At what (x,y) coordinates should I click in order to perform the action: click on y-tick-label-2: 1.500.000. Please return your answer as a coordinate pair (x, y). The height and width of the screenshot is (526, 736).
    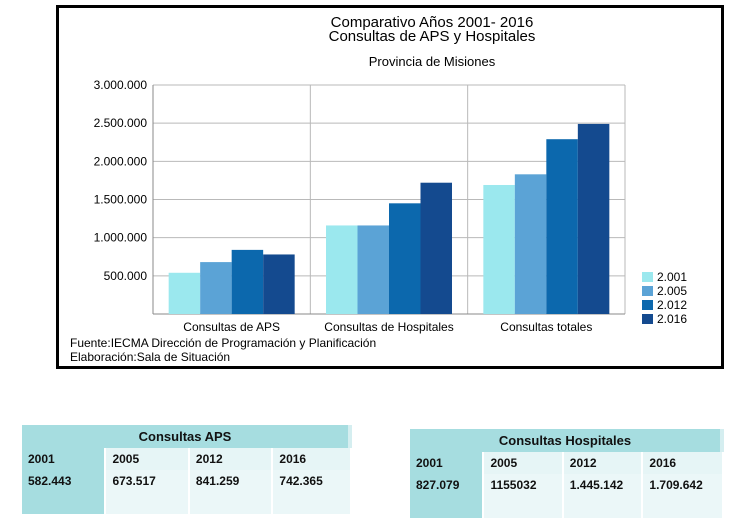
    Looking at the image, I should click on (121, 200).